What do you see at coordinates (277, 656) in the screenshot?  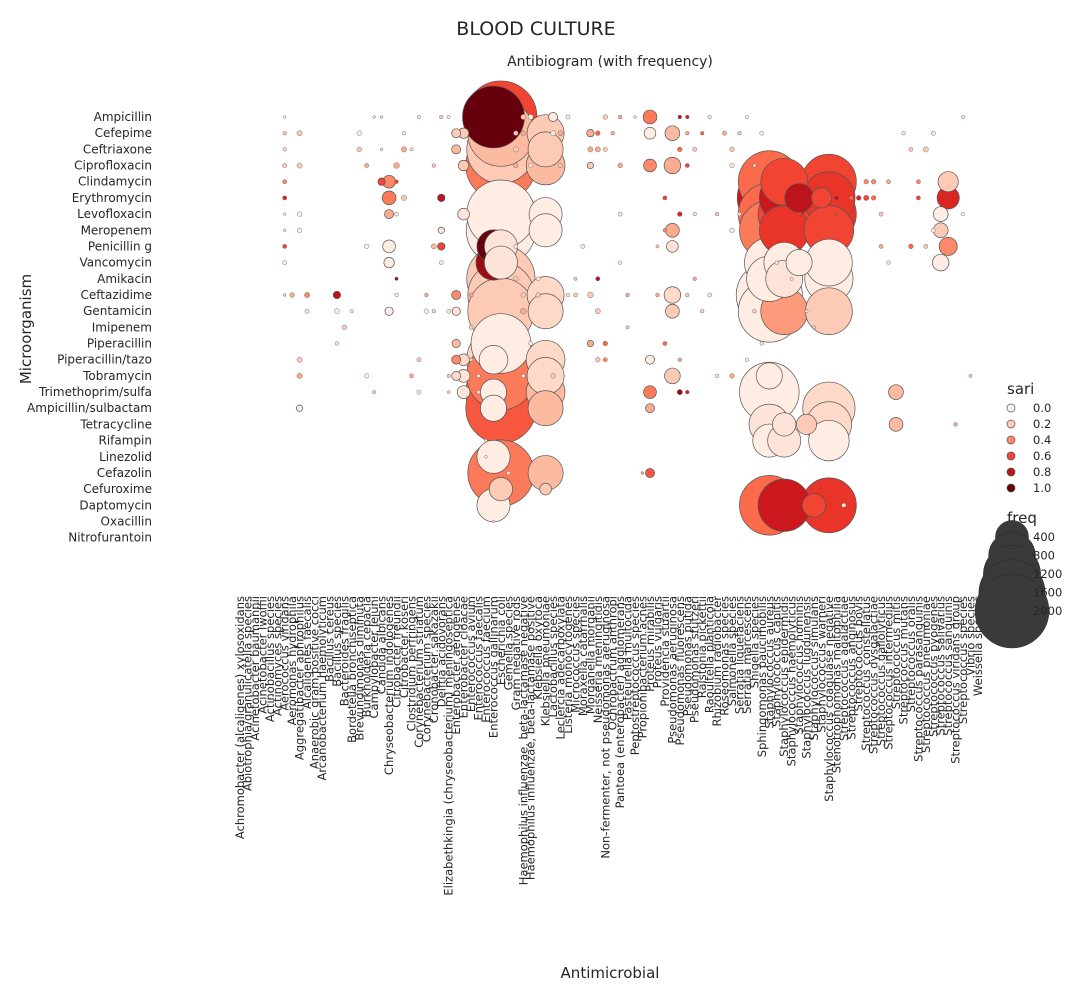 I see `x-tick-label: Actinomyces species` at bounding box center [277, 656].